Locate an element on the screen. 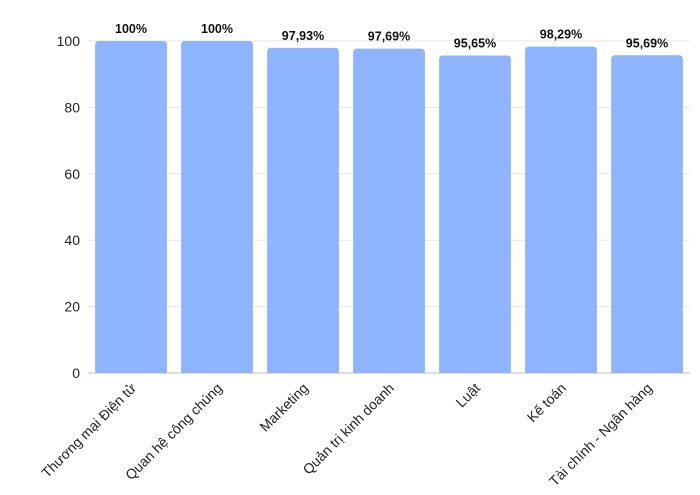 The image size is (700, 495). y-tick-label: 0 is located at coordinates (76, 373).